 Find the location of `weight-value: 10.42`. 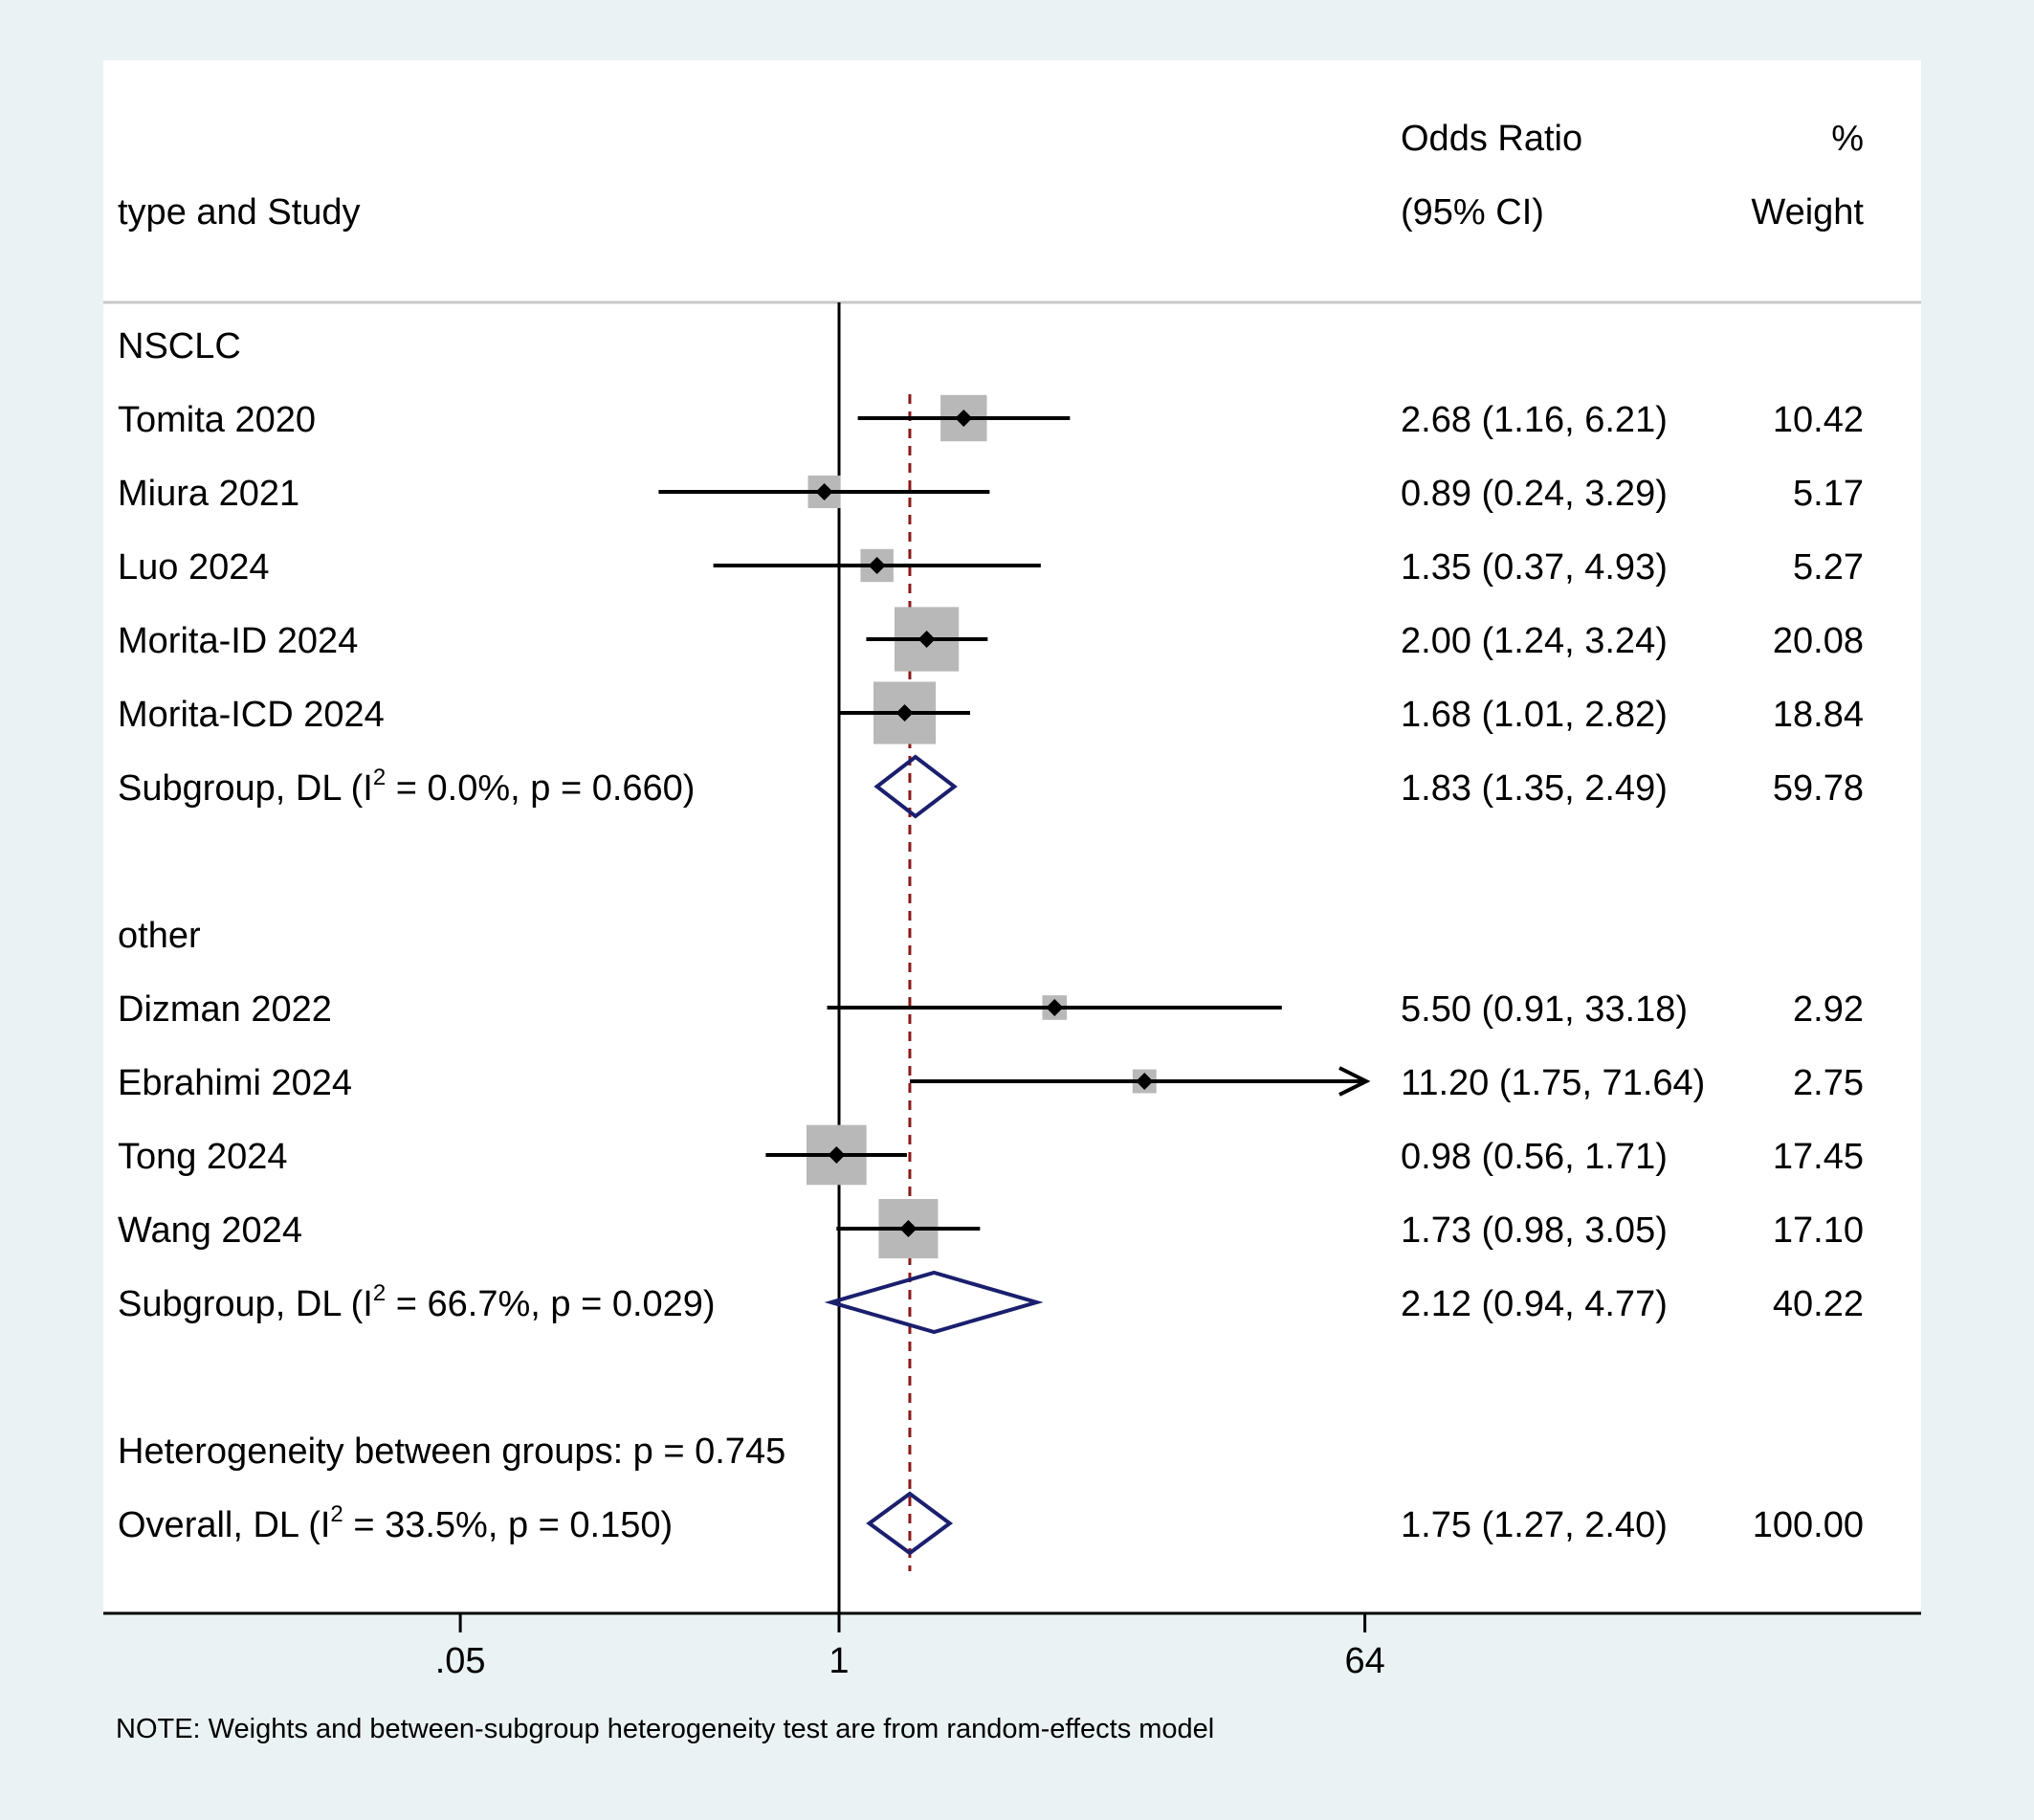

weight-value: 10.42 is located at coordinates (1818, 420).